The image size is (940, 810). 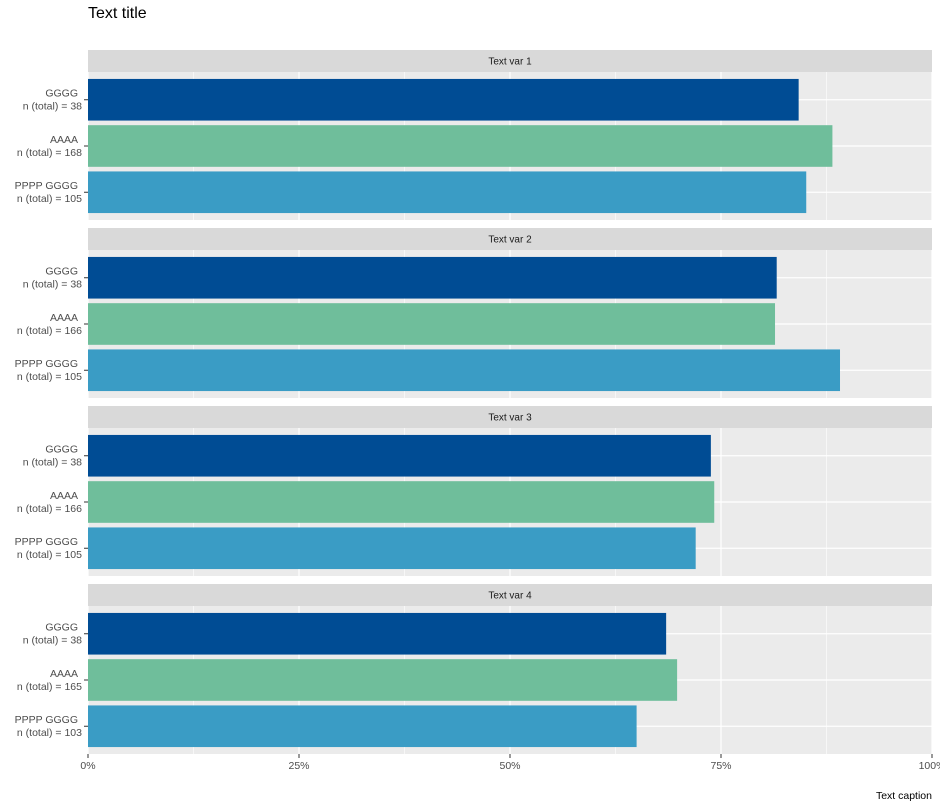 What do you see at coordinates (509, 766) in the screenshot?
I see `x-tick-label: 50%` at bounding box center [509, 766].